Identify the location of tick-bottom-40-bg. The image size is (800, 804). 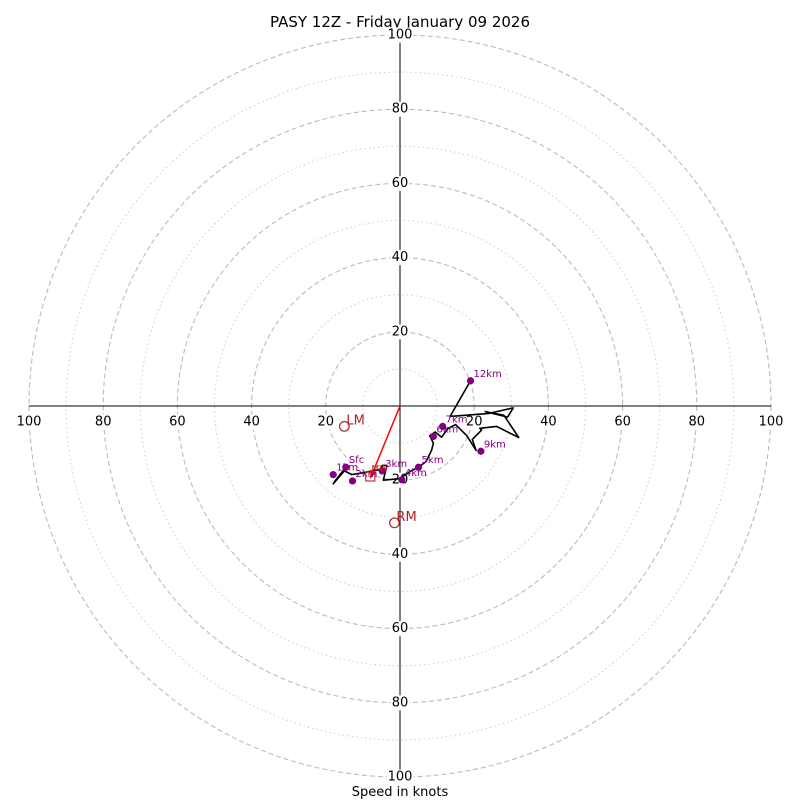
(400, 554).